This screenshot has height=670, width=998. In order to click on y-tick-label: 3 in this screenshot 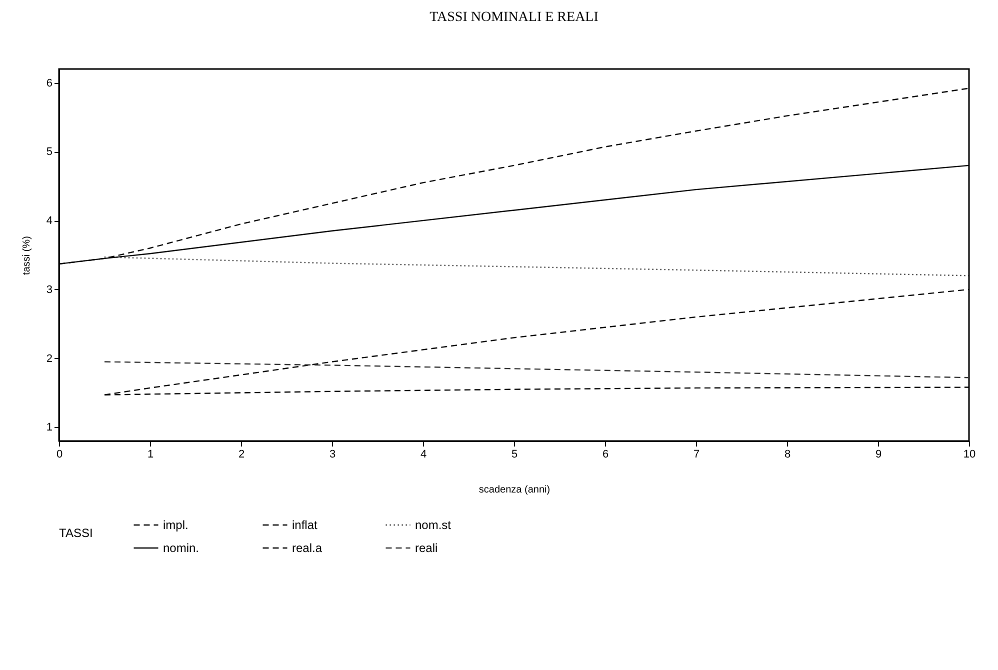, I will do `click(49, 290)`.